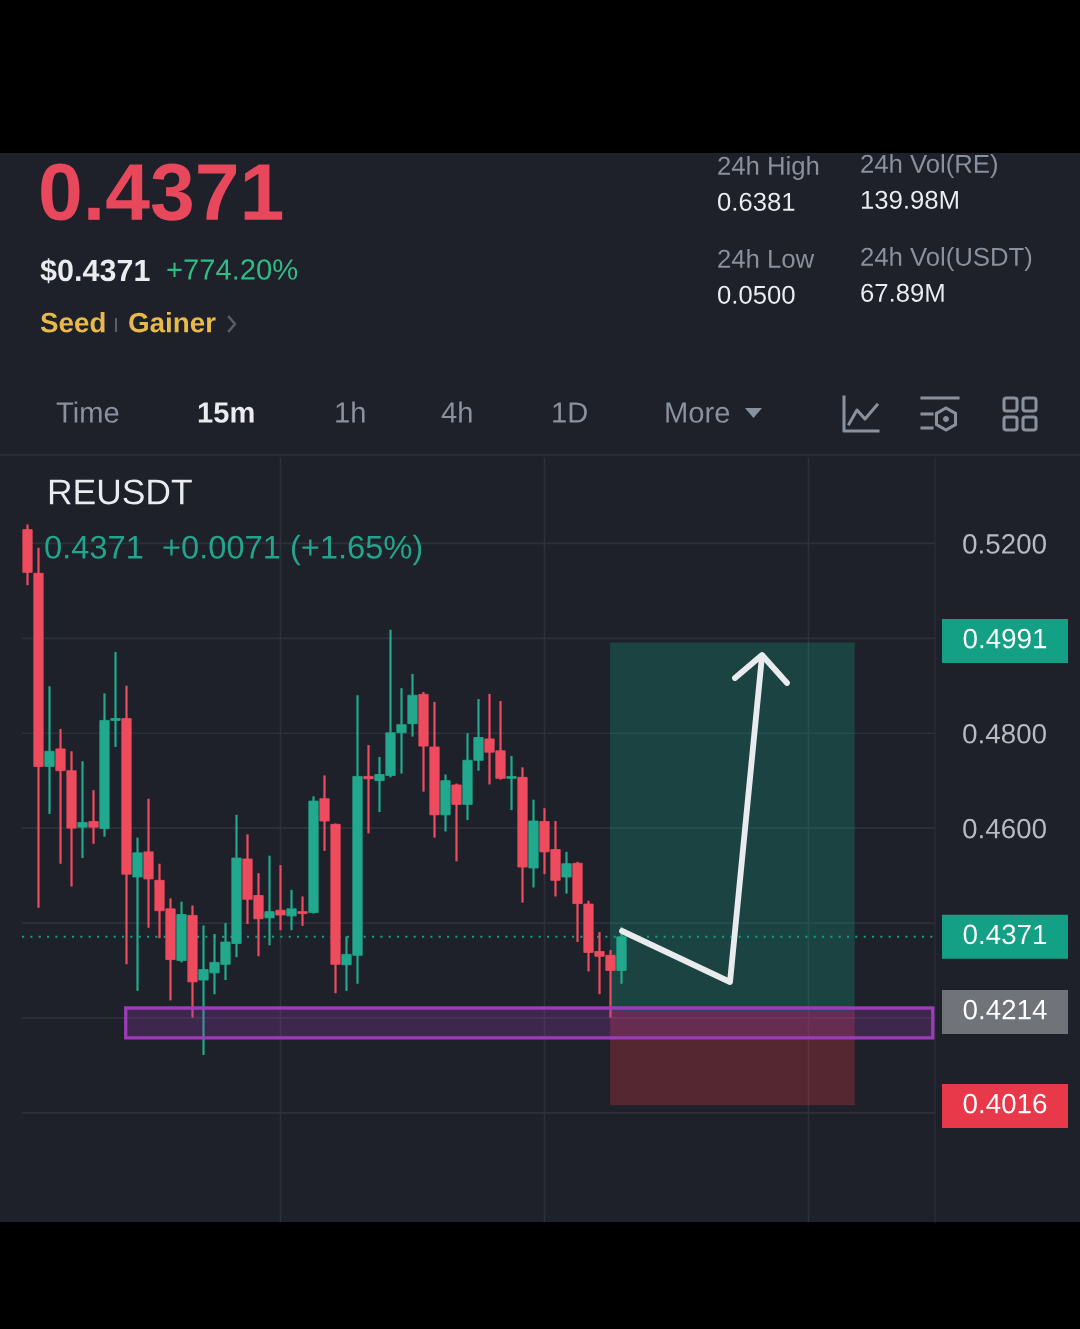 The height and width of the screenshot is (1329, 1080). Describe the element at coordinates (1004, 544) in the screenshot. I see `y-tick-label: 0.5200` at that location.